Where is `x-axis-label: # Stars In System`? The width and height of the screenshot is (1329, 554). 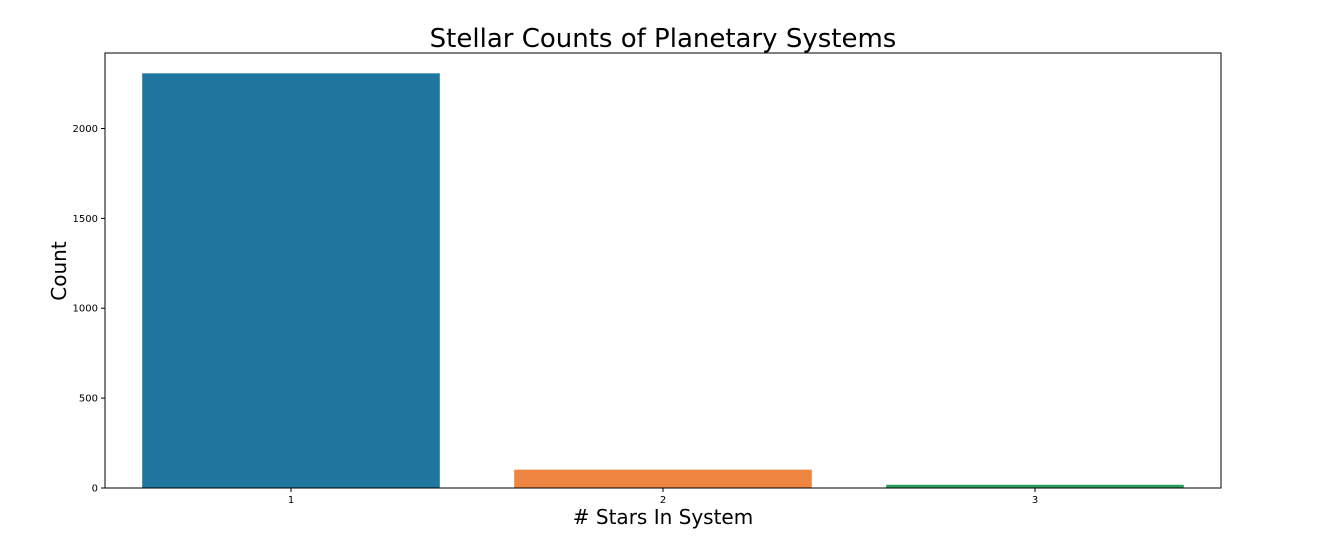
x-axis-label: # Stars In System is located at coordinates (663, 517).